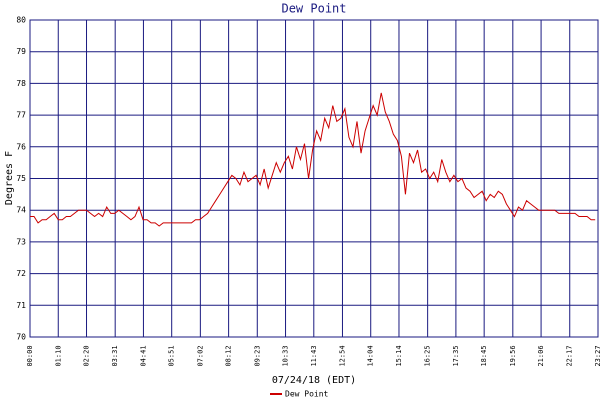 The height and width of the screenshot is (400, 600). What do you see at coordinates (314, 380) in the screenshot?
I see `x-axis-label: 07/24/18 (EDT)` at bounding box center [314, 380].